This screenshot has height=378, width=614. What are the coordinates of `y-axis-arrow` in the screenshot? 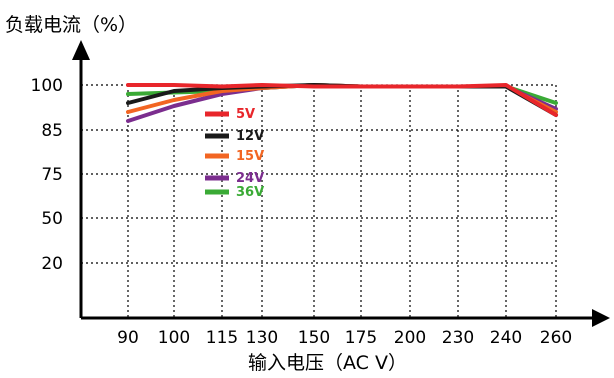 It's located at (81, 50).